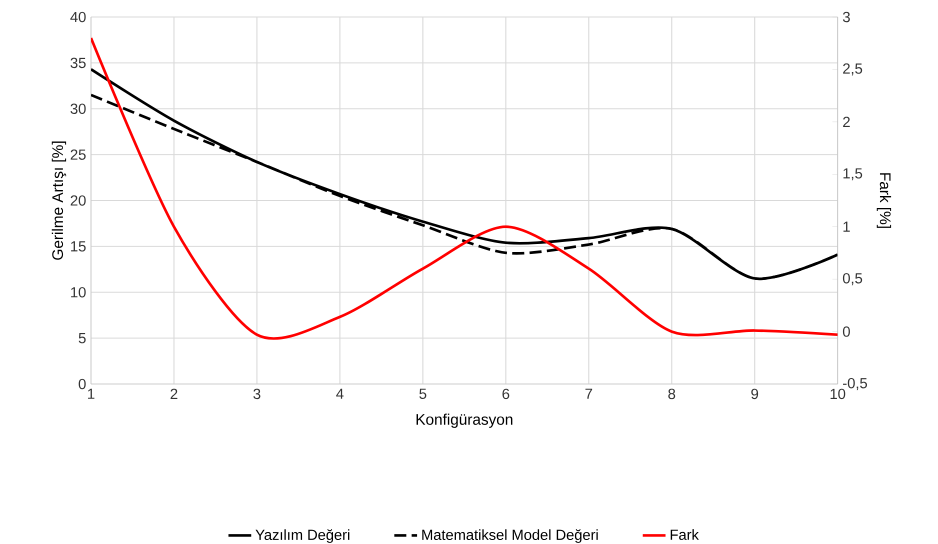 The width and height of the screenshot is (938, 544). I want to click on x-tick-label: 8, so click(672, 394).